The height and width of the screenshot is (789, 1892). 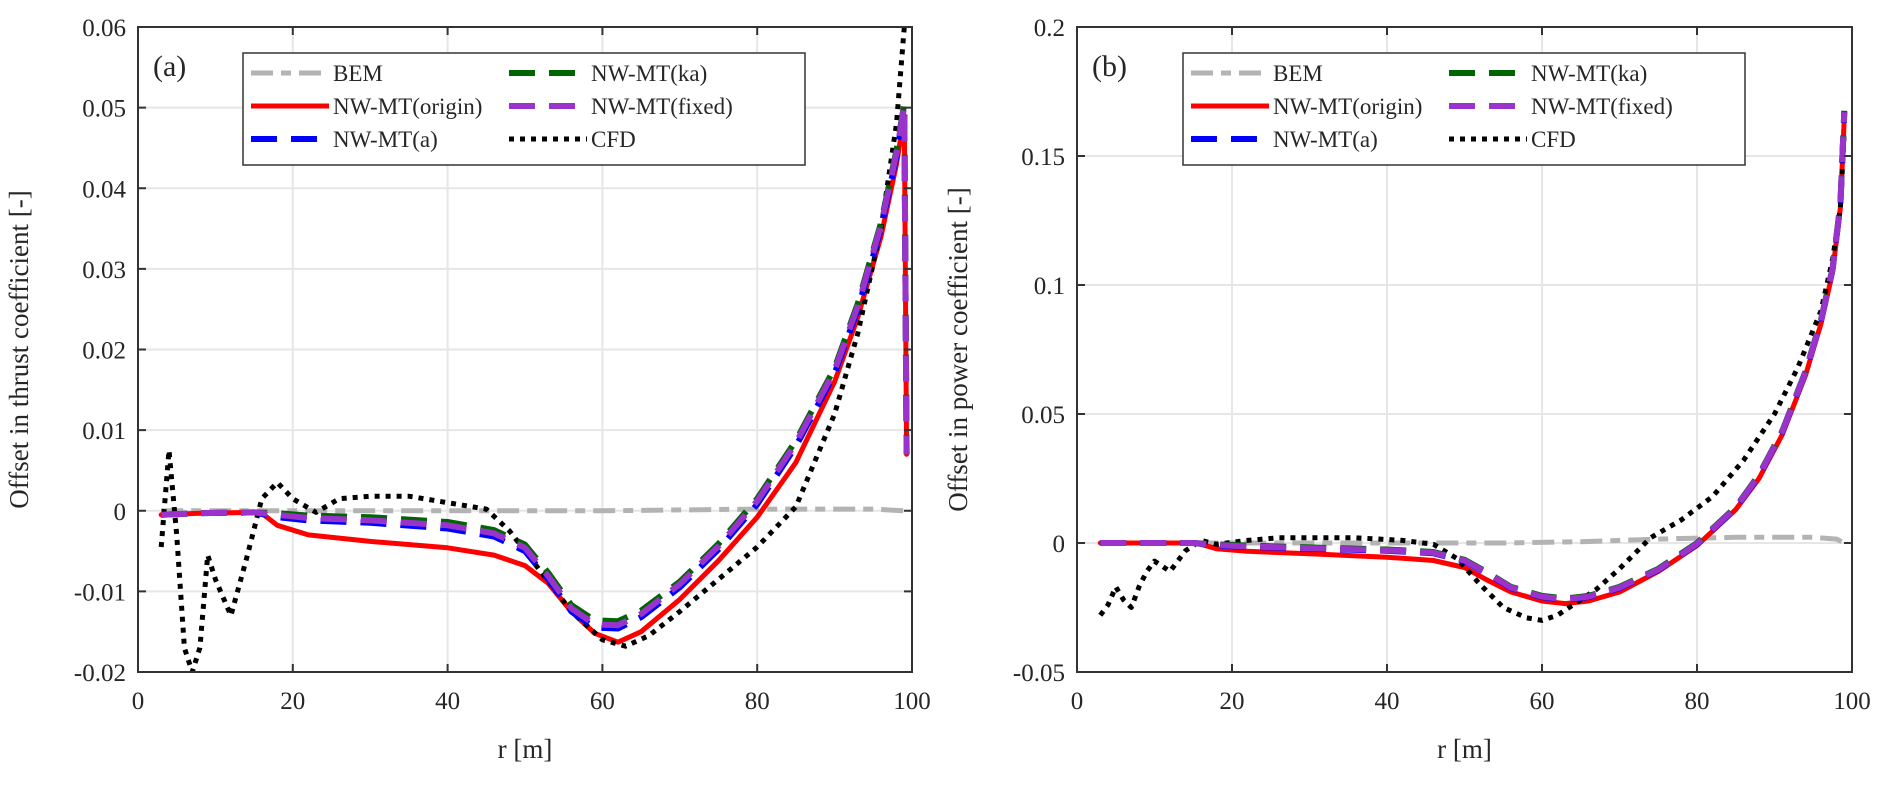 I want to click on y-tick-label: 0.06, so click(x=104, y=28).